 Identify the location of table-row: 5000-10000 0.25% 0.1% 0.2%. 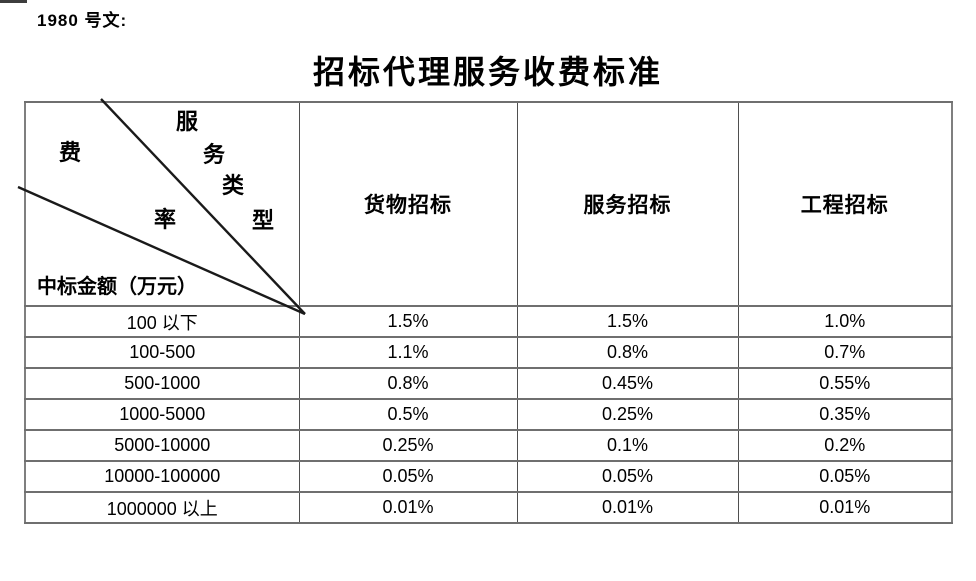
(488, 445).